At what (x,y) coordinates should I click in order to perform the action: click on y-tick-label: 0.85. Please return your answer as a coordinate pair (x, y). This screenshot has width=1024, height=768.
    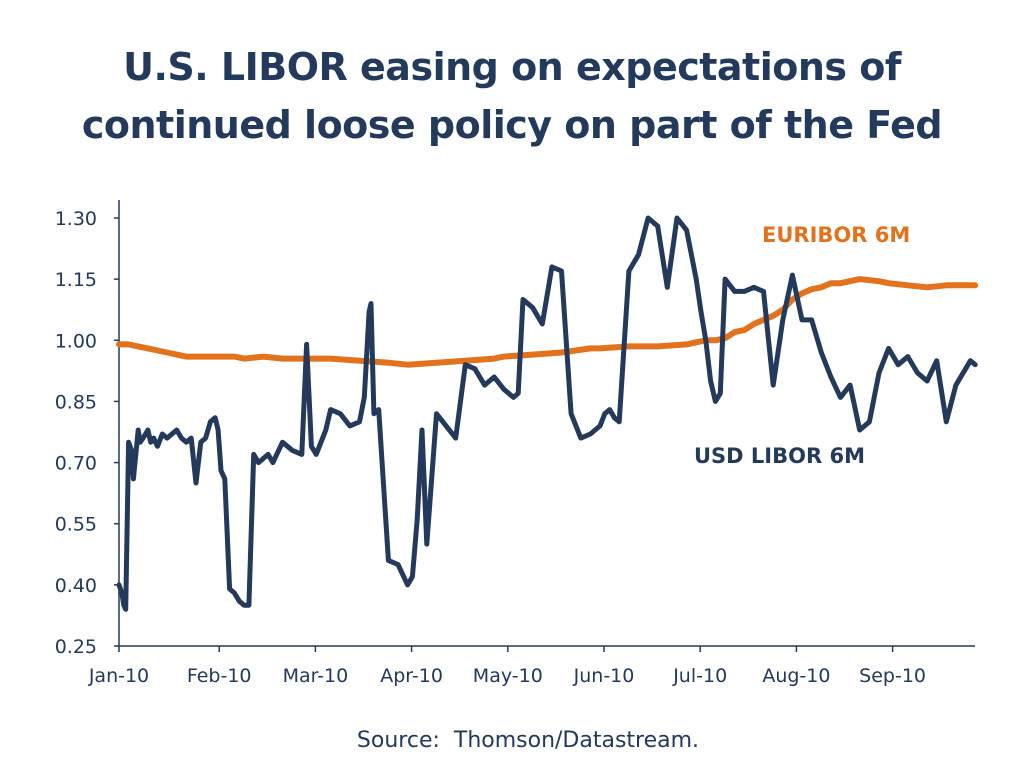
    Looking at the image, I should click on (76, 402).